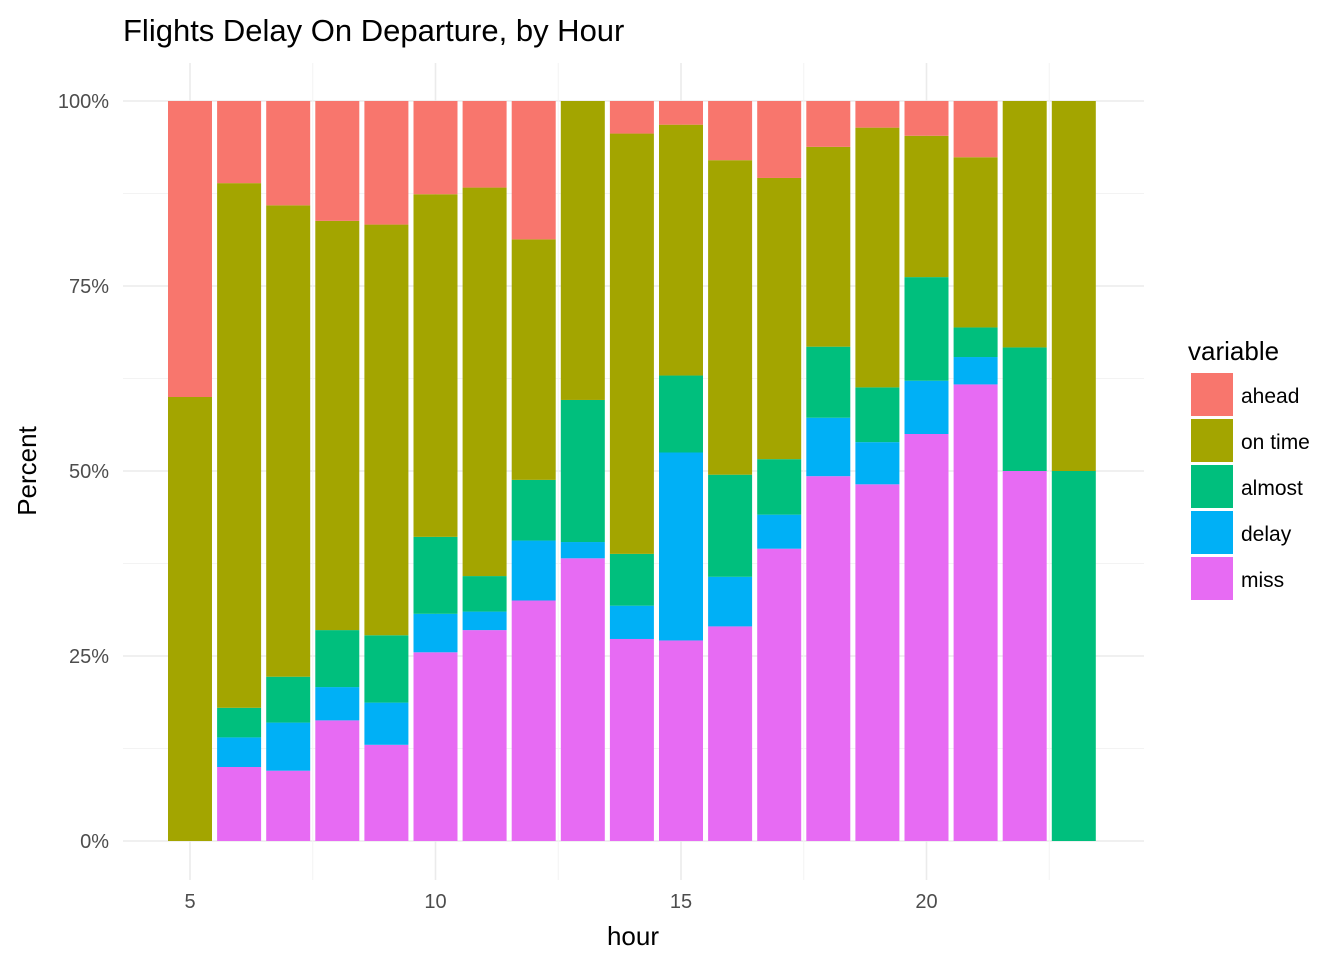 The height and width of the screenshot is (960, 1344). I want to click on legend-label-ahead: ahead, so click(1270, 396).